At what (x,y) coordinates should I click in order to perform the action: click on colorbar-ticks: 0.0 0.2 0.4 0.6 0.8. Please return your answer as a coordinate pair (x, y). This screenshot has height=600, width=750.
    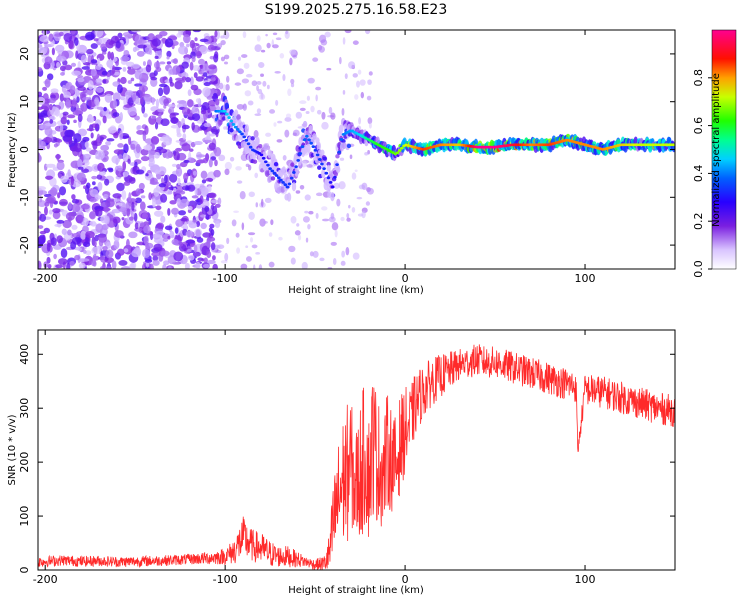
    Looking at the image, I should click on (702, 173).